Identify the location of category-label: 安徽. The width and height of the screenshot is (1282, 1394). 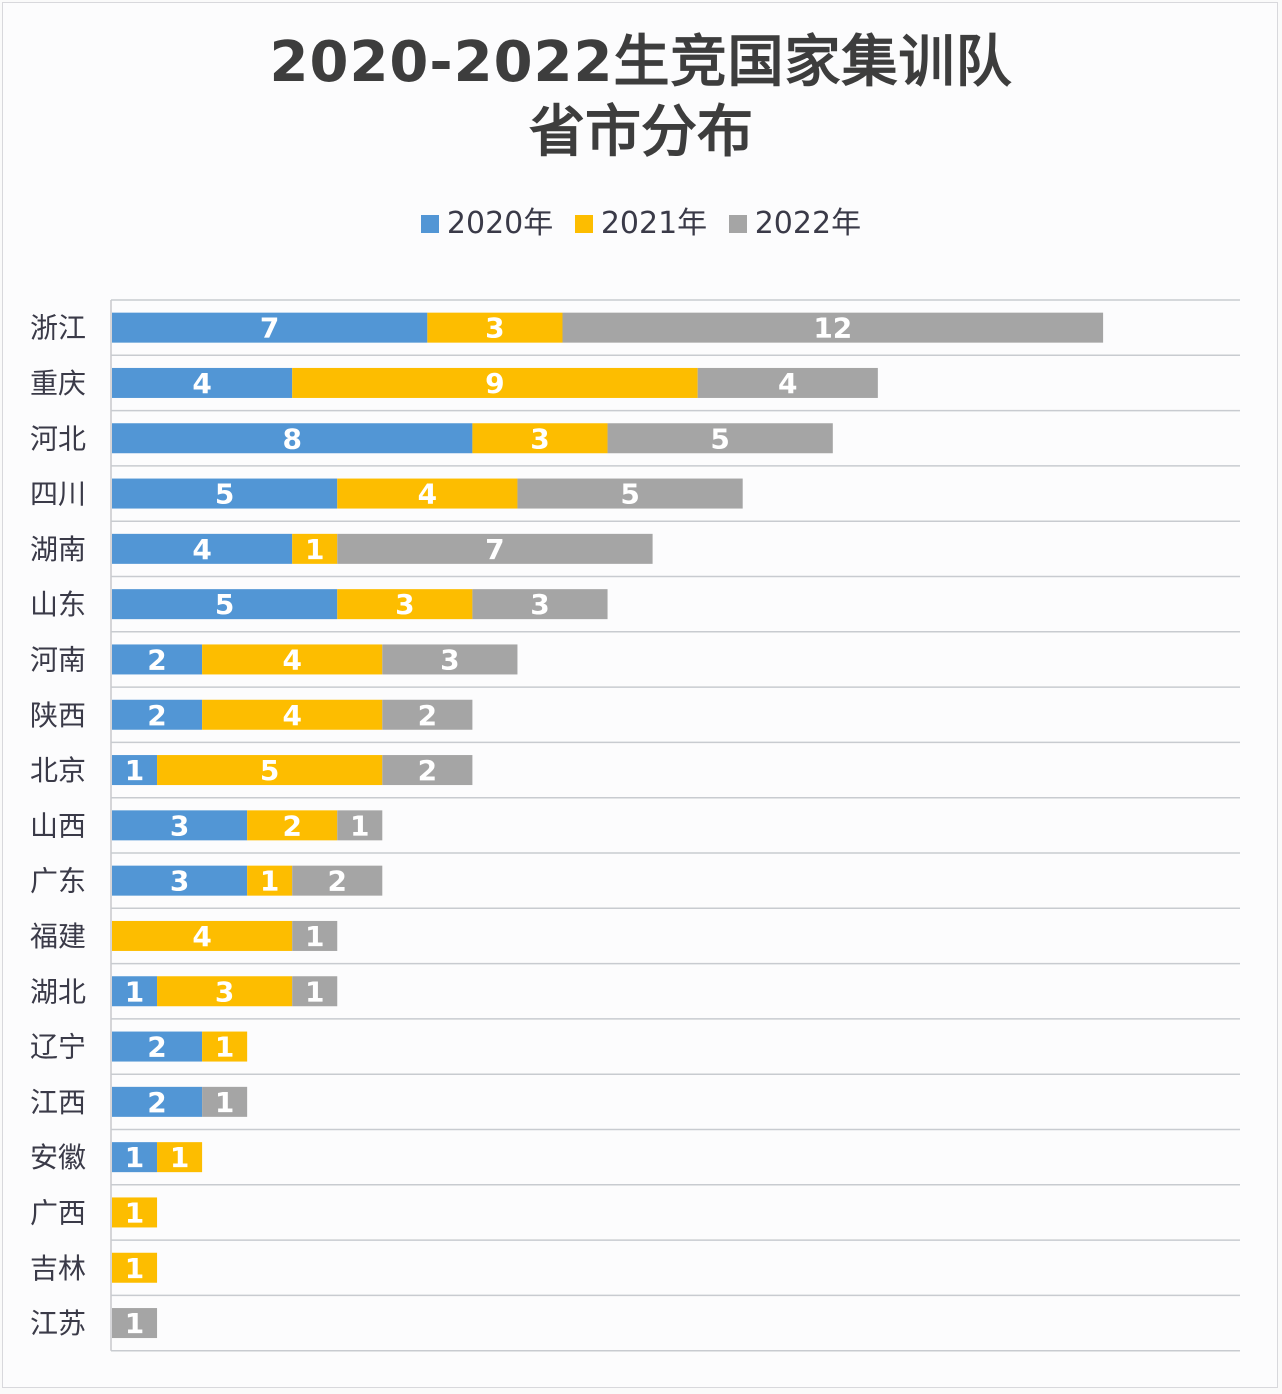
(58, 1157).